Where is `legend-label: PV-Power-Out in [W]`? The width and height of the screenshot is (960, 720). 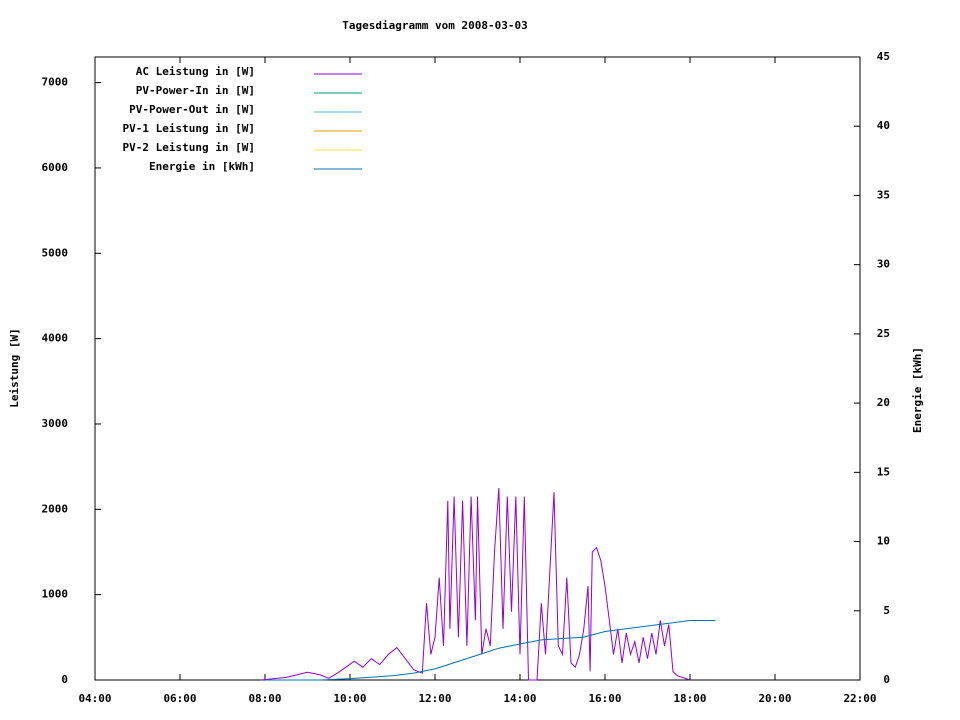 legend-label: PV-Power-Out in [W] is located at coordinates (192, 109).